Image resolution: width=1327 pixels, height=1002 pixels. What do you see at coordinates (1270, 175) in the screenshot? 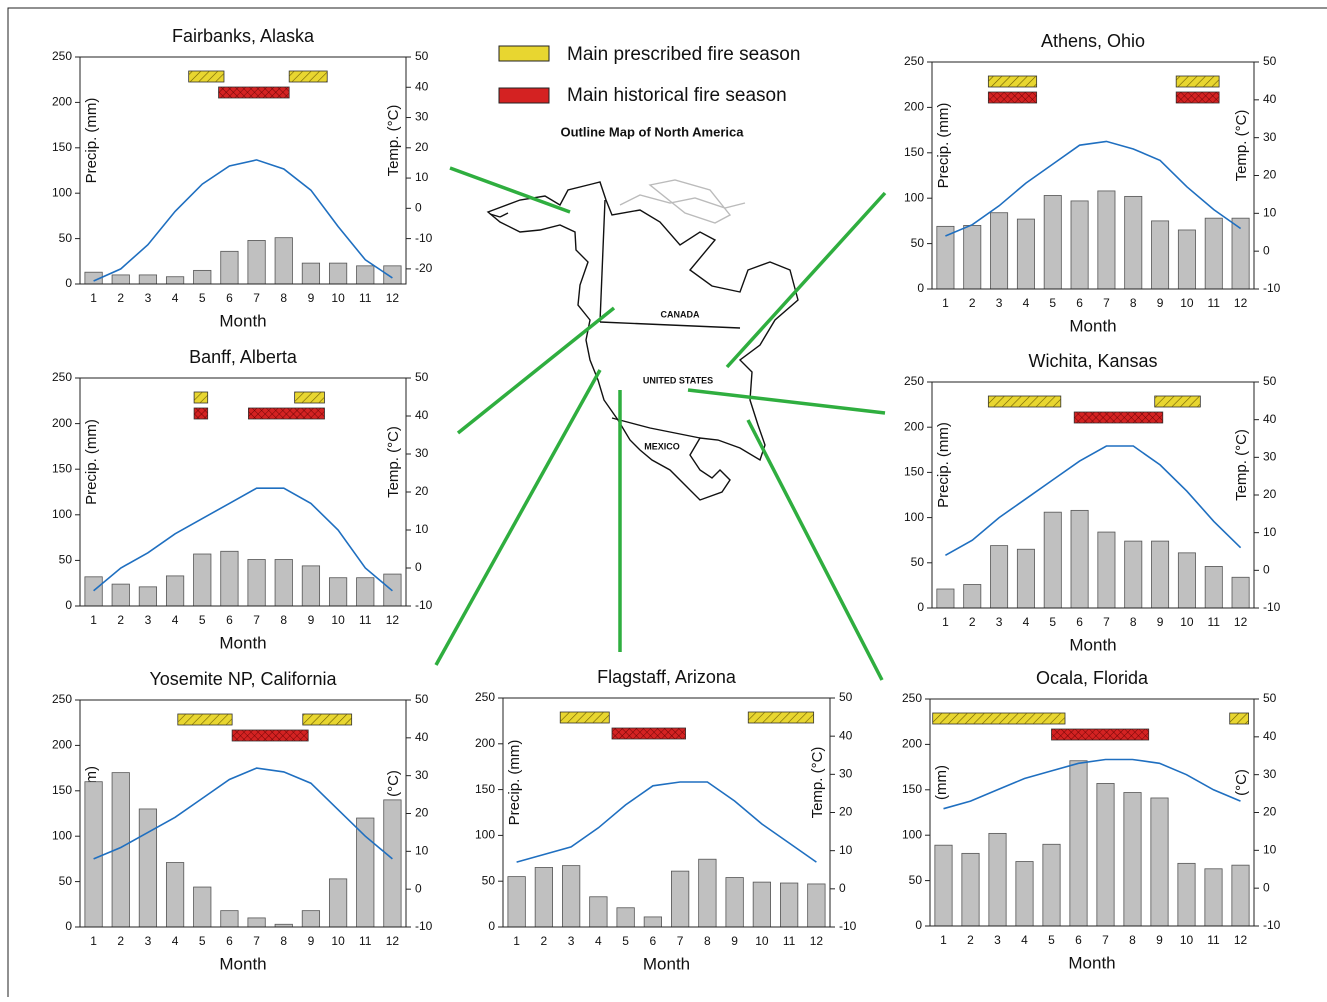
I see `y2-tick-label: 20` at bounding box center [1270, 175].